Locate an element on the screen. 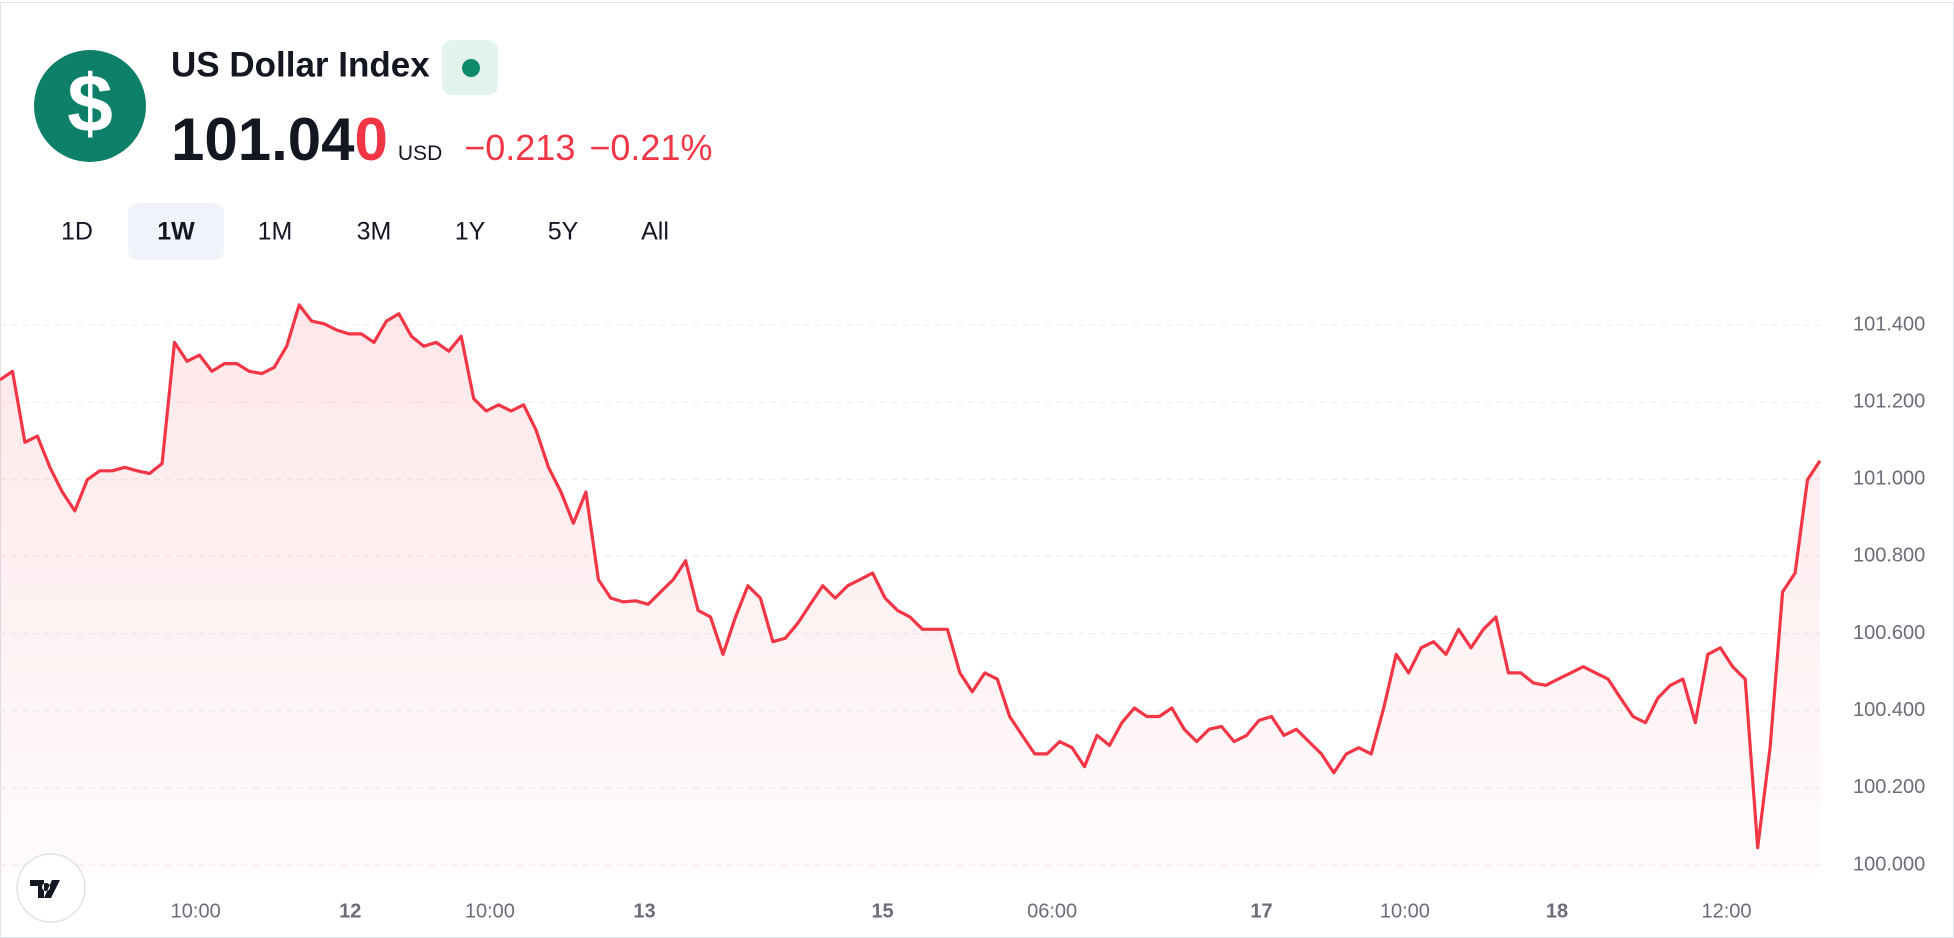 The width and height of the screenshot is (1954, 938). tab-highlight is located at coordinates (176, 231).